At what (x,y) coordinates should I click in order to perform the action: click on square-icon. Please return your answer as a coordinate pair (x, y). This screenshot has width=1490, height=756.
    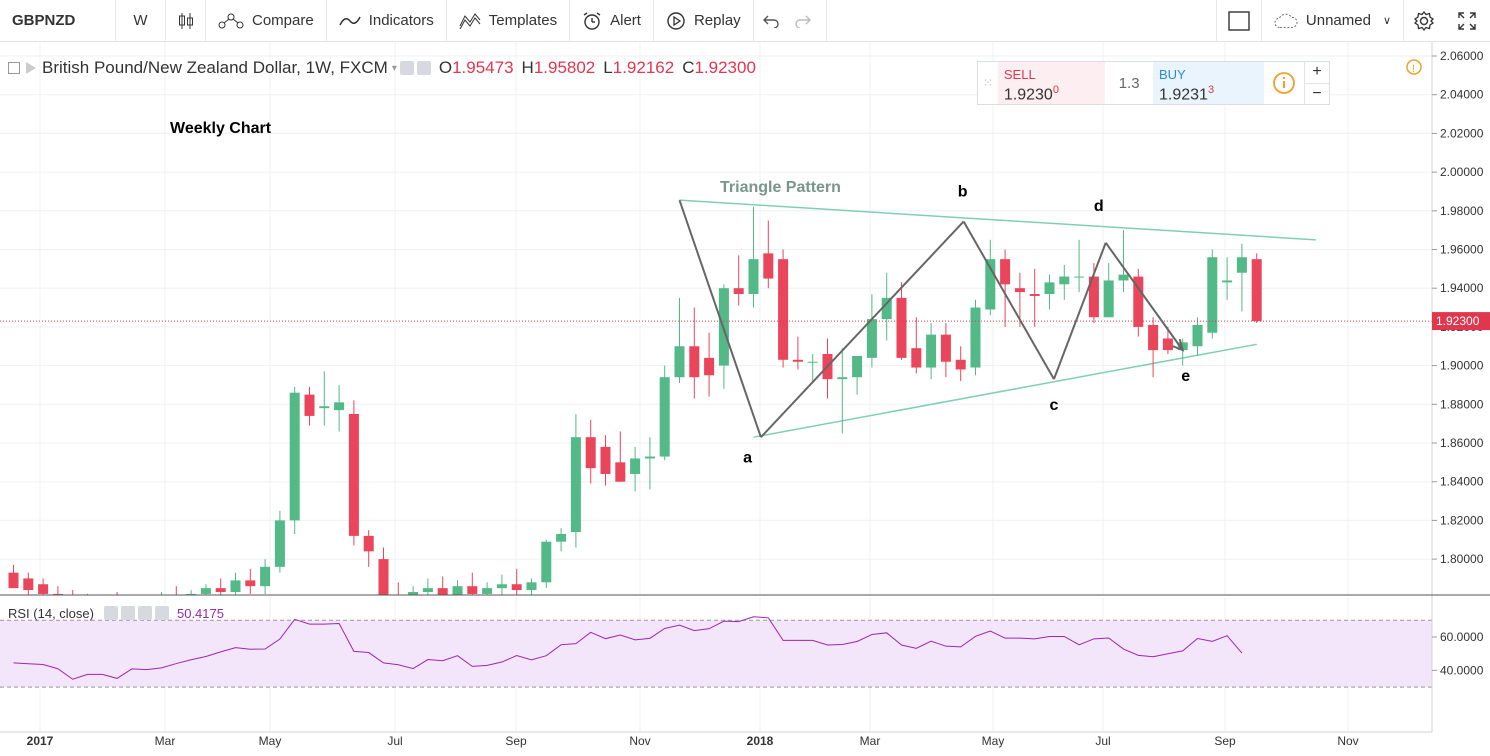
    Looking at the image, I should click on (1239, 20).